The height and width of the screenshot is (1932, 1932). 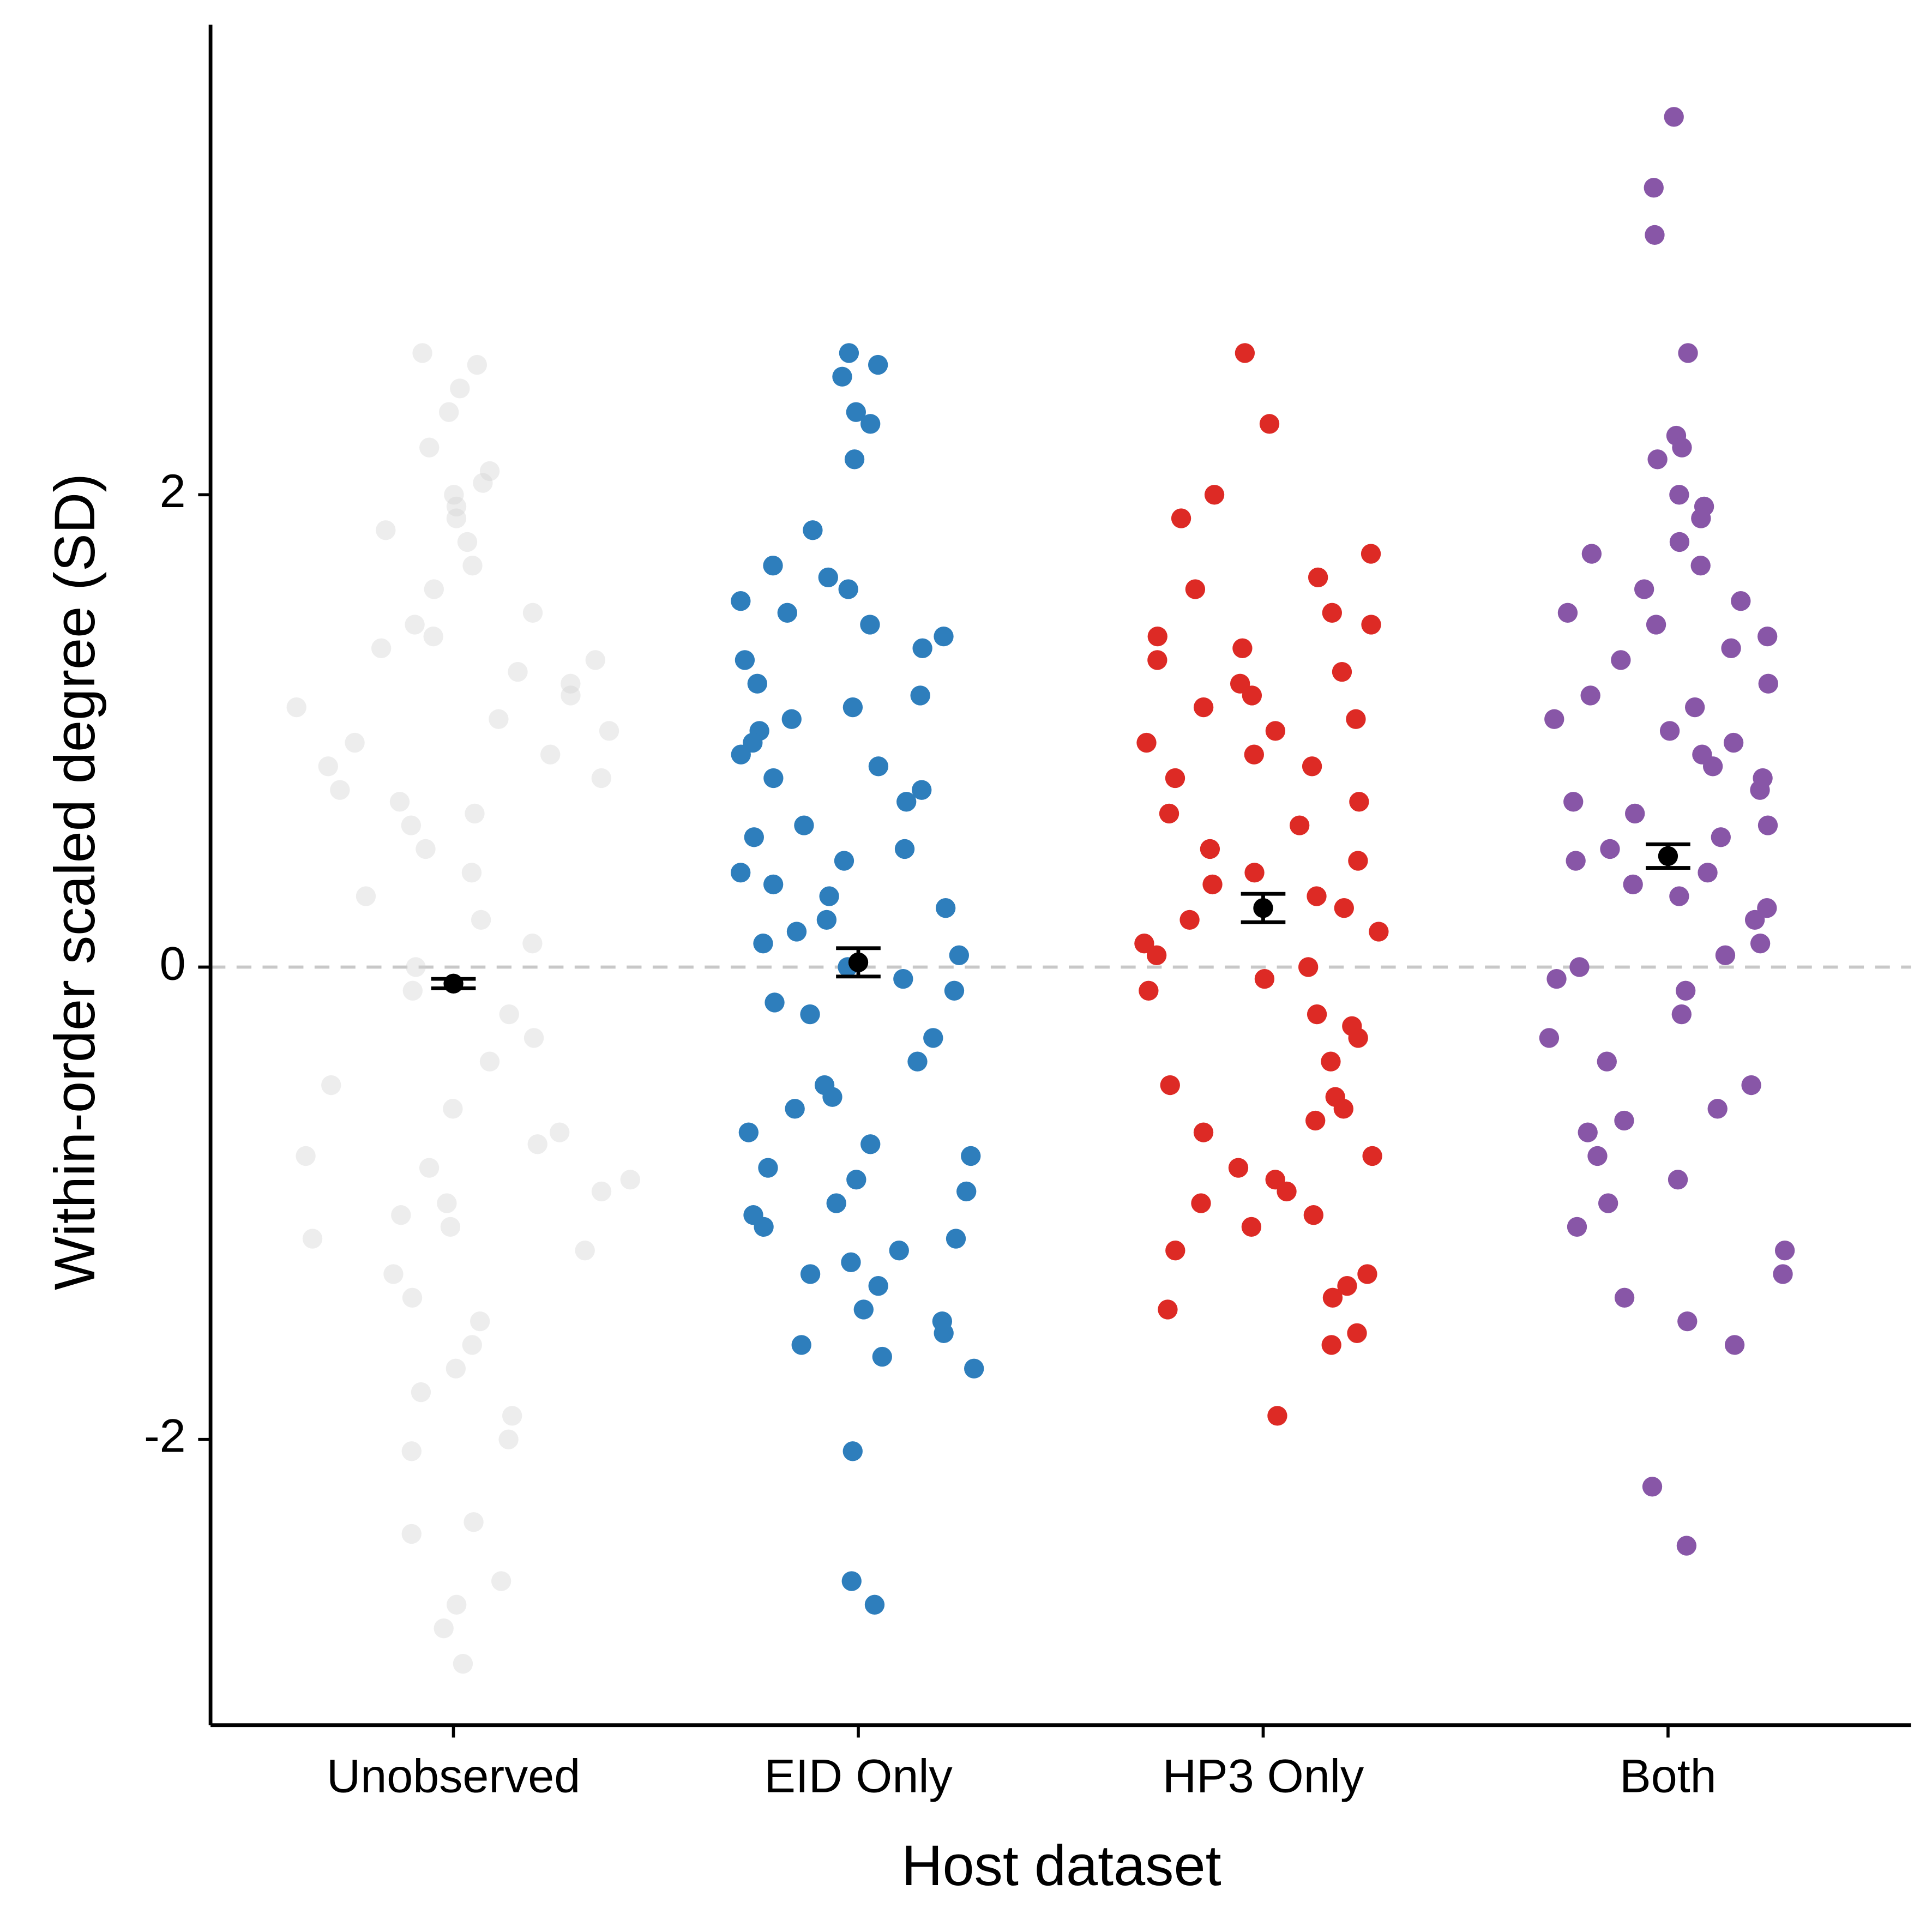 I want to click on x-tick-label: EID Only, so click(x=858, y=1776).